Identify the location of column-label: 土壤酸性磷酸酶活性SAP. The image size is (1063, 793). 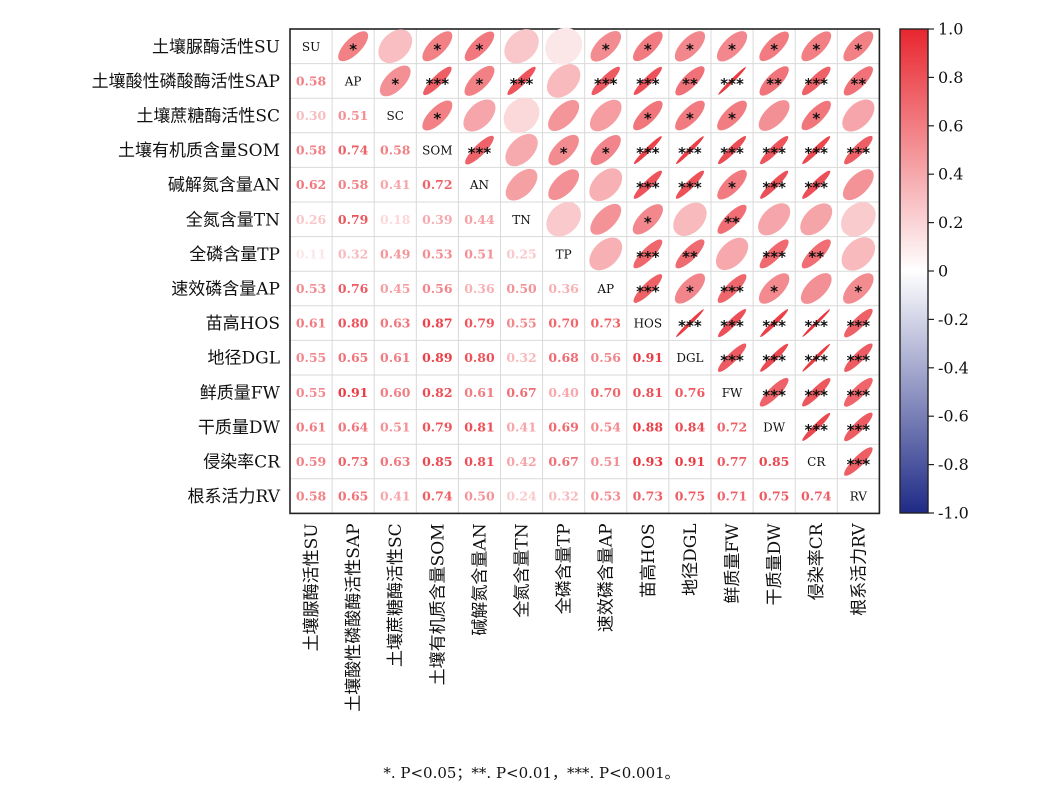
(353, 617).